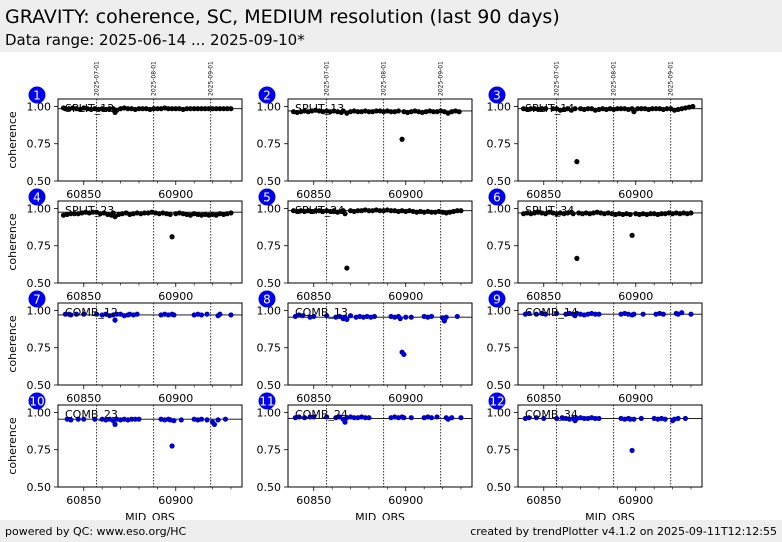 The width and height of the screenshot is (782, 542). I want to click on panel-label: COMB_24, so click(321, 414).